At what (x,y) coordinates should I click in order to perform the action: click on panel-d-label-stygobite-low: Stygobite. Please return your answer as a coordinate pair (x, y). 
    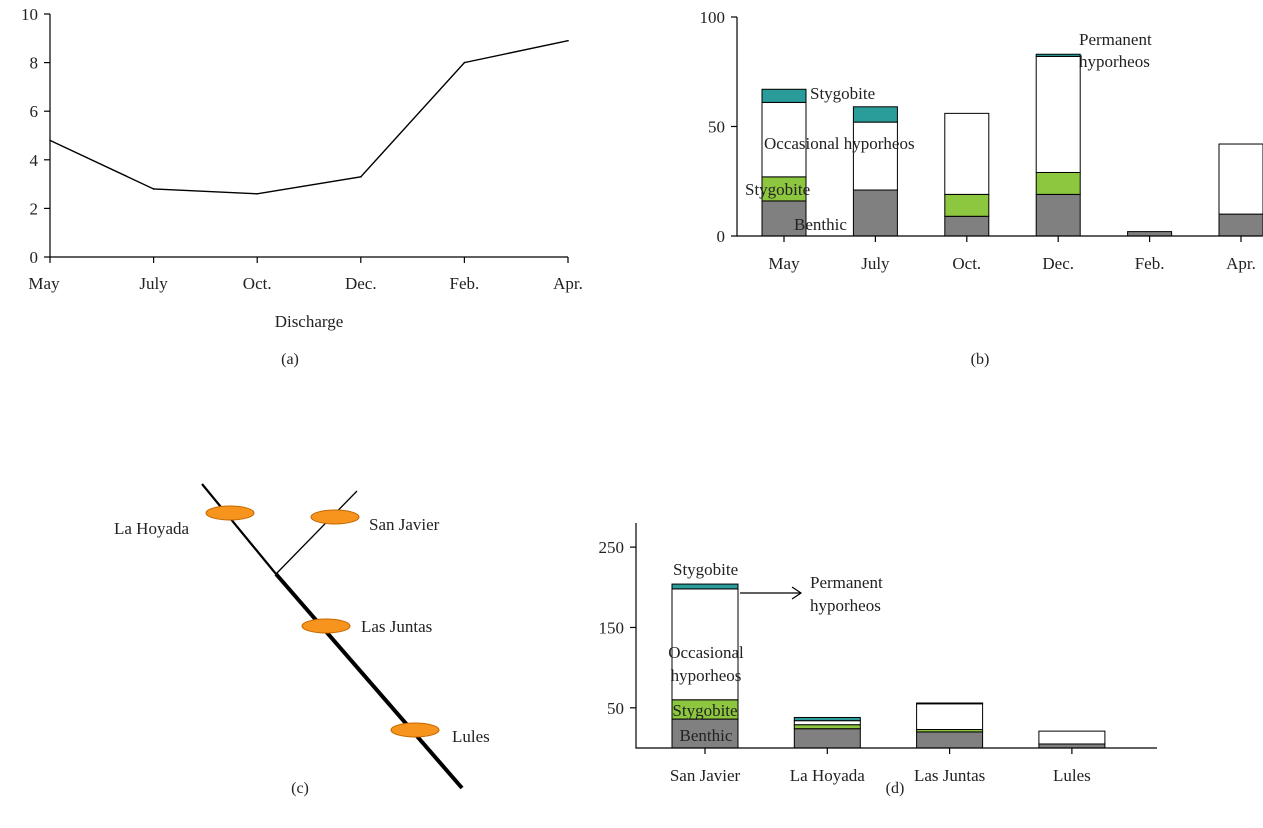
    Looking at the image, I should click on (704, 710).